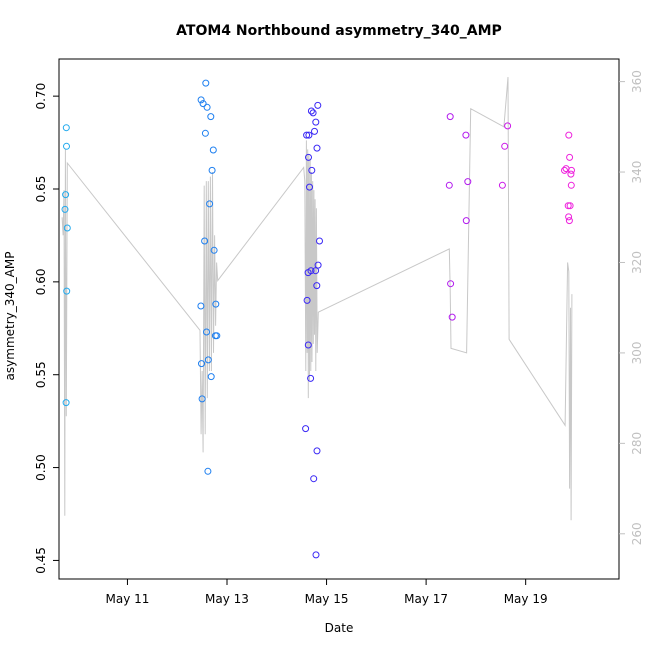 Image resolution: width=650 pixels, height=650 pixels. I want to click on y2-tick-label: 300, so click(637, 352).